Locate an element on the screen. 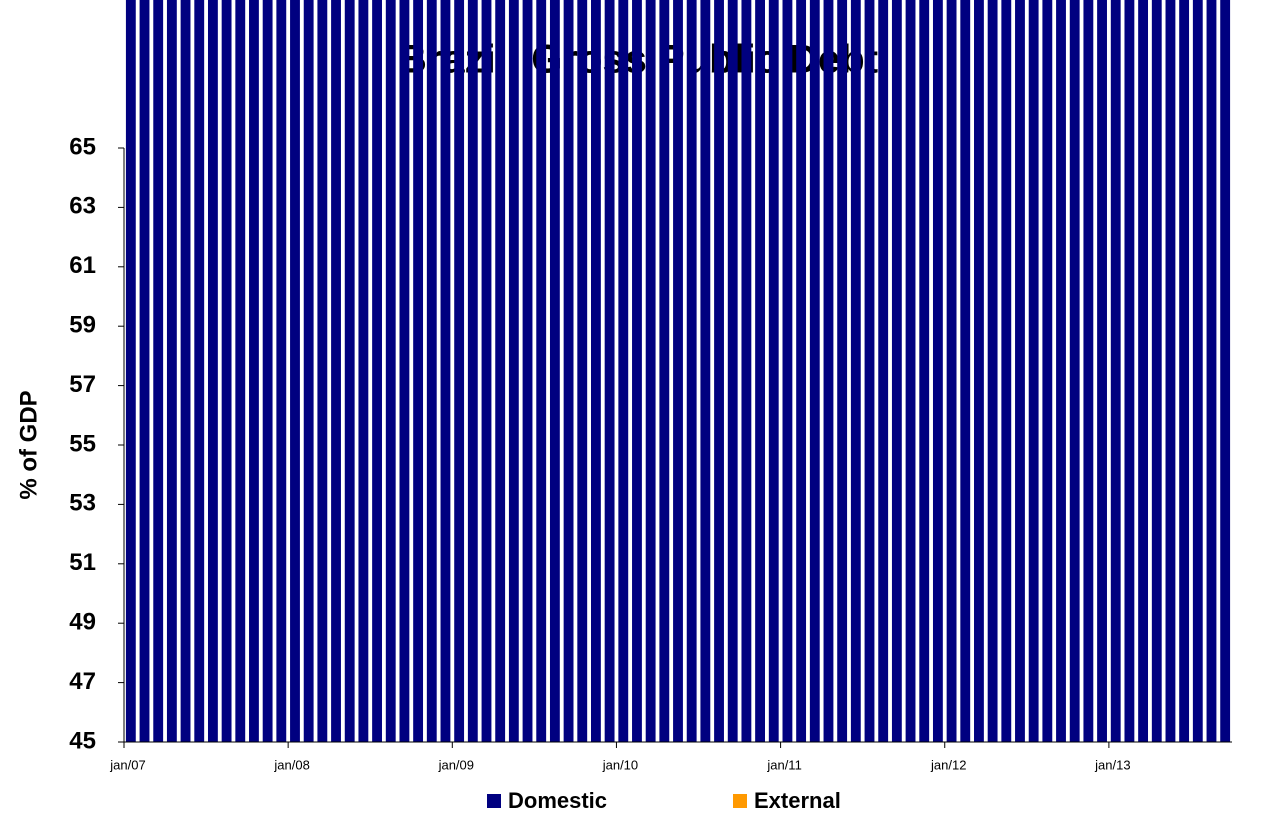 This screenshot has height=832, width=1276. y-tick-label: 61 is located at coordinates (82, 265).